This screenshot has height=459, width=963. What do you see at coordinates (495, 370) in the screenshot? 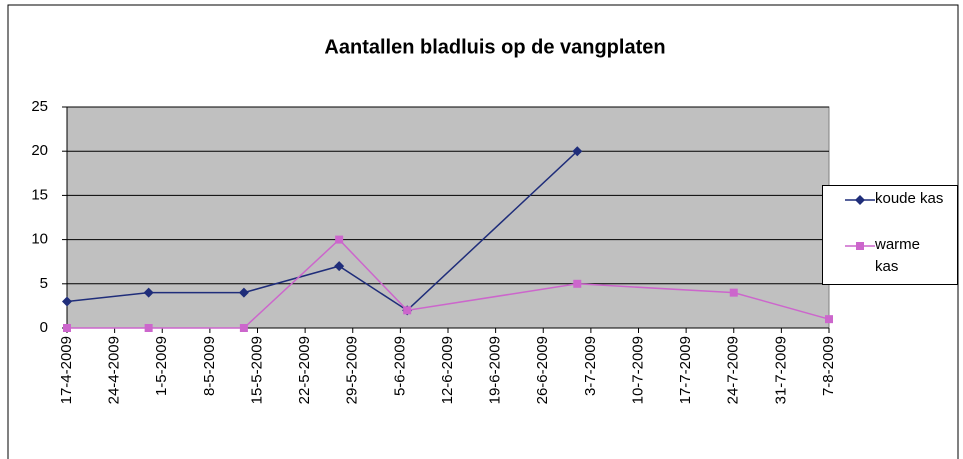
I see `x-tick-label: 19-6-2009` at bounding box center [495, 370].